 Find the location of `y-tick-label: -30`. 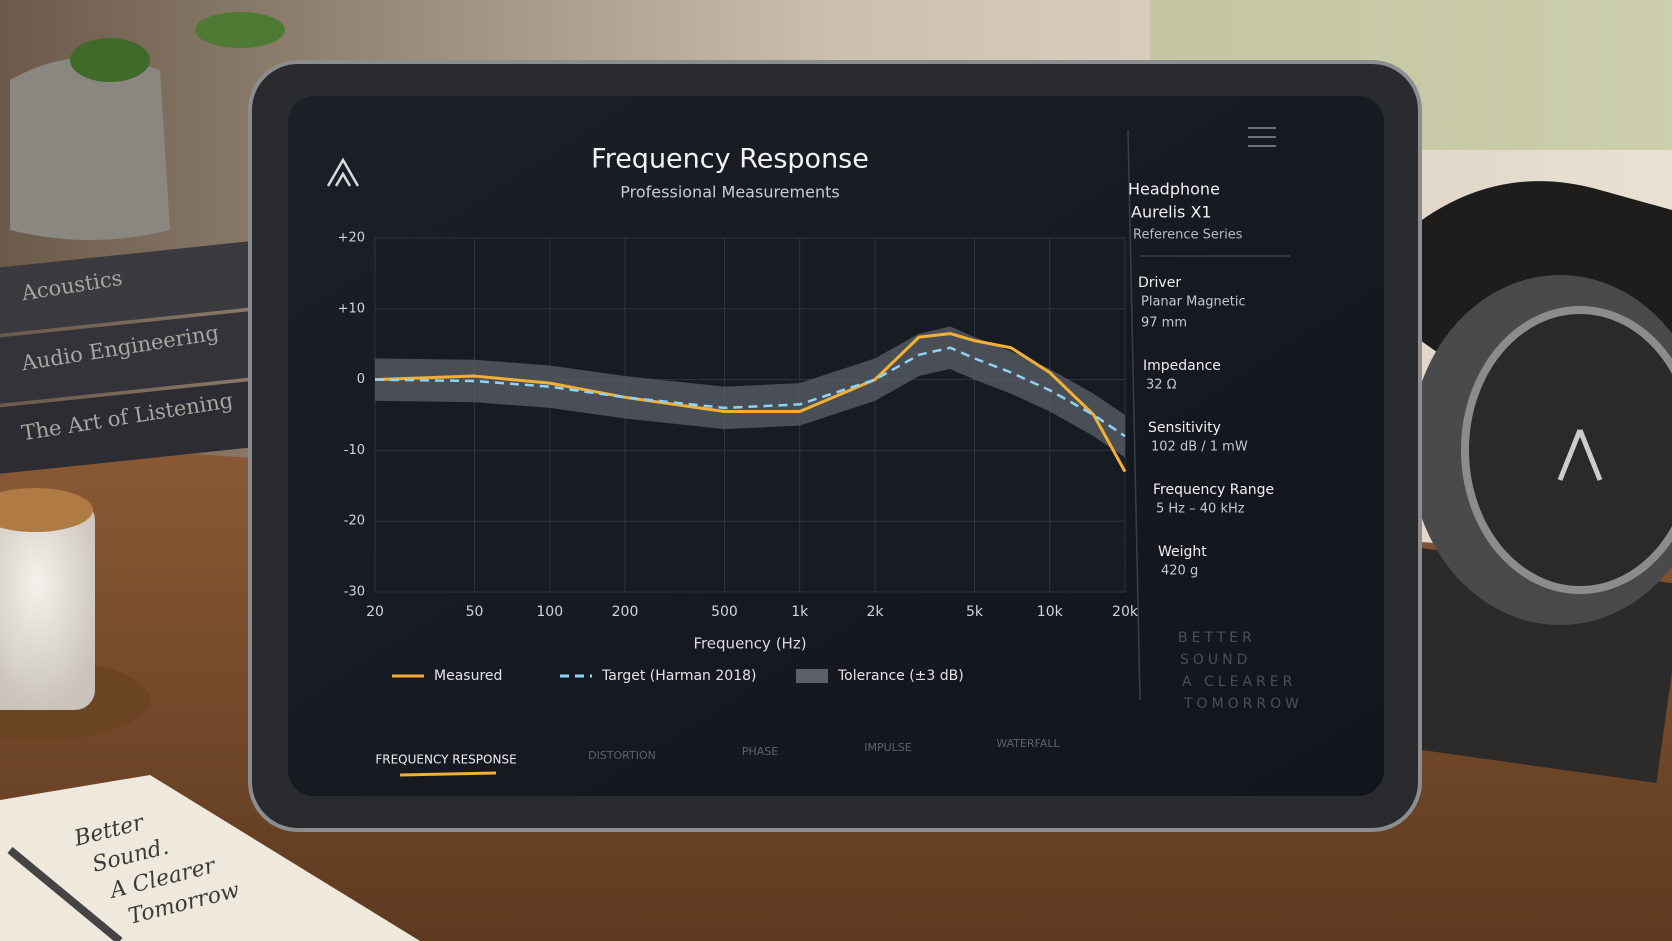

y-tick-label: -30 is located at coordinates (354, 592).